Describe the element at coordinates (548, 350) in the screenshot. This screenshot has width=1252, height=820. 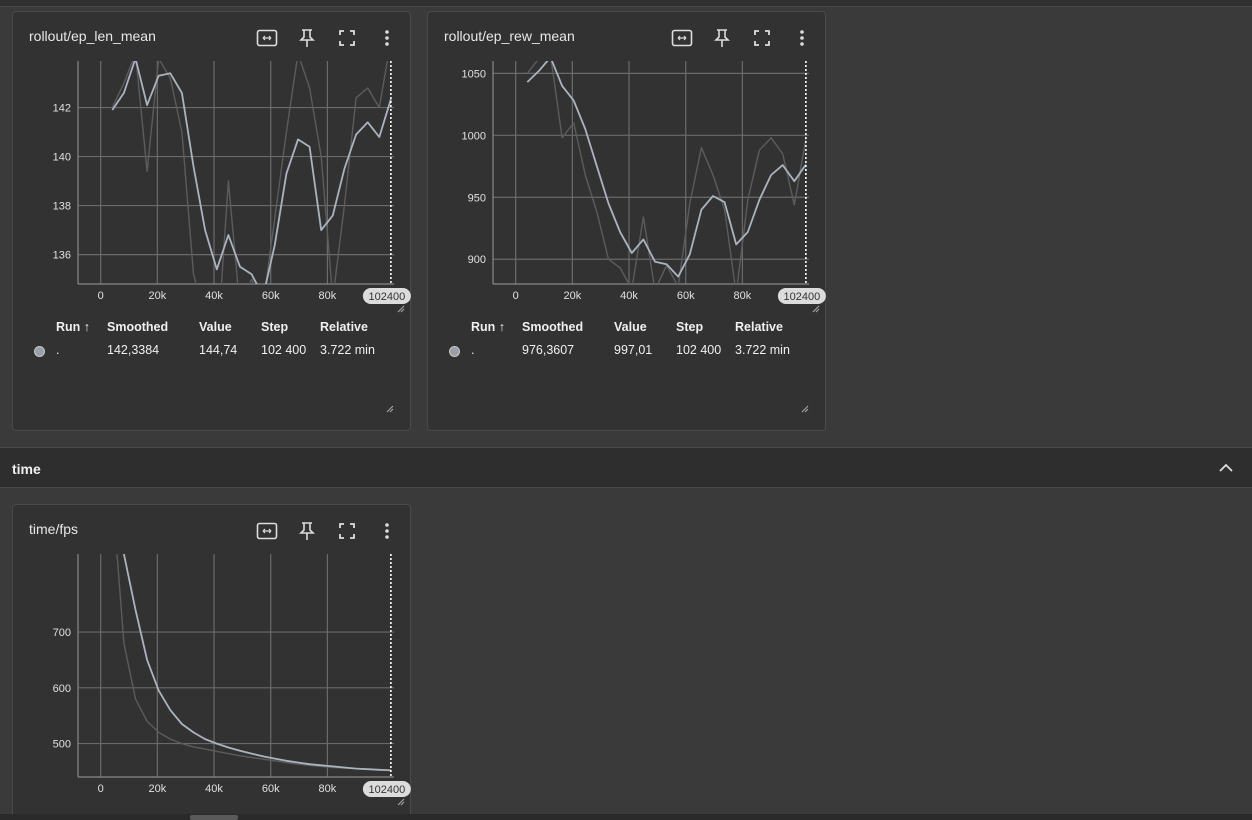
I see `smoothed-value: 976,3607` at that location.